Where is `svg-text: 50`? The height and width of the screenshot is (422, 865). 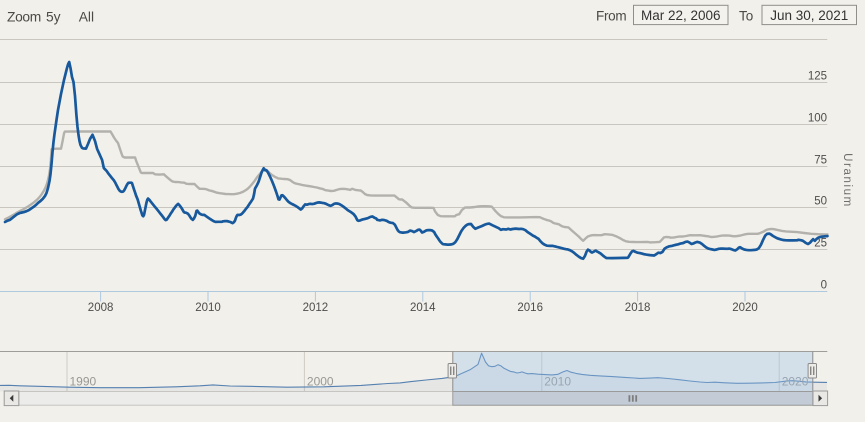 svg-text: 50 is located at coordinates (820, 201).